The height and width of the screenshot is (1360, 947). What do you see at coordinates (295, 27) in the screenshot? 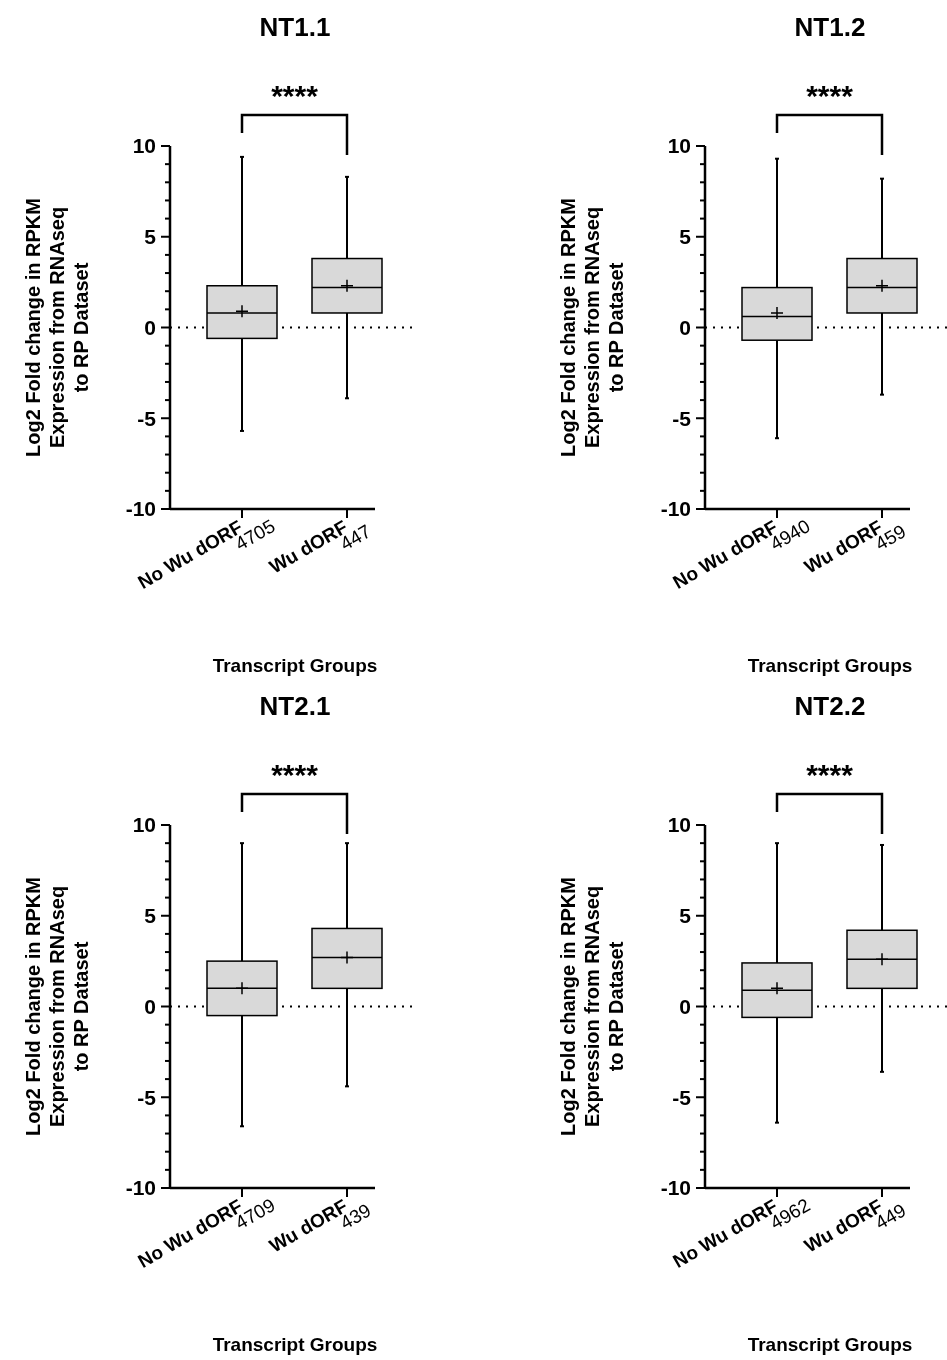
I see `chart-title: NT1.1` at bounding box center [295, 27].